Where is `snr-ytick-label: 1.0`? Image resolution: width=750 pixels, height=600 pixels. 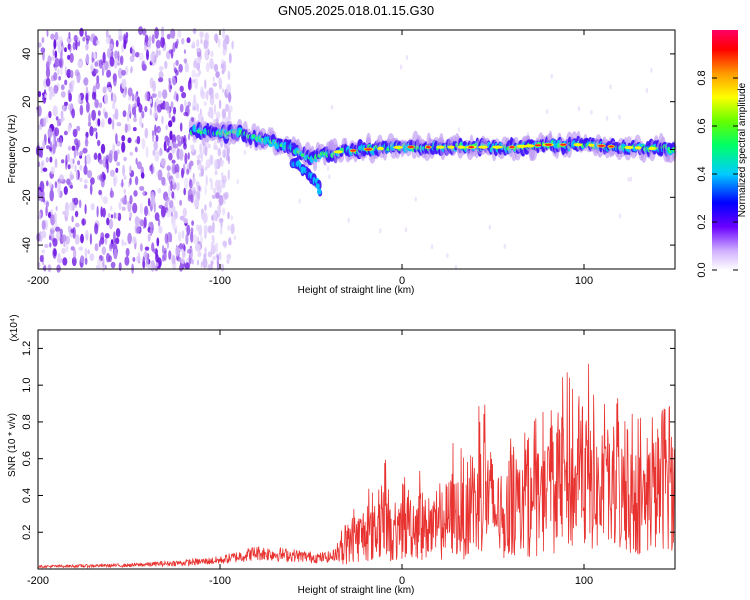 snr-ytick-label: 1.0 is located at coordinates (27, 385).